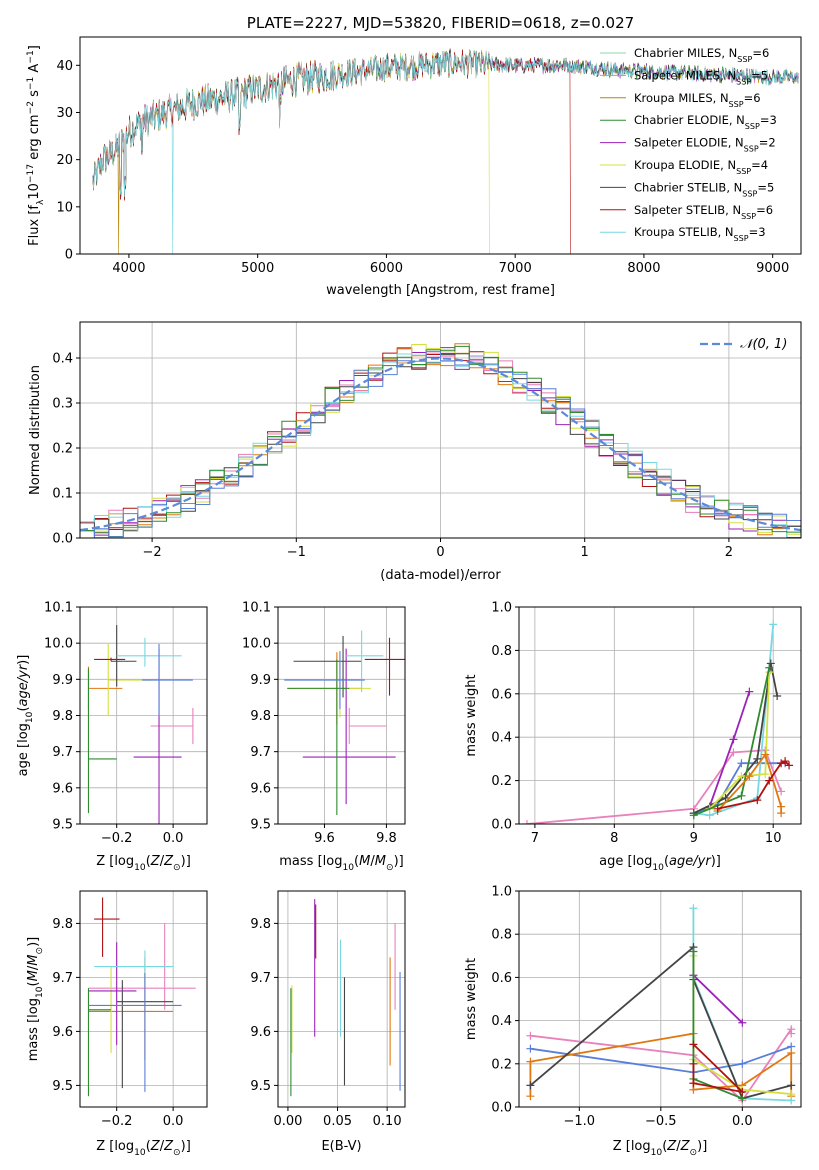  What do you see at coordinates (705, 122) in the screenshot?
I see `legend-entry: Chabrier ELODIE, NSSP=3` at bounding box center [705, 122].